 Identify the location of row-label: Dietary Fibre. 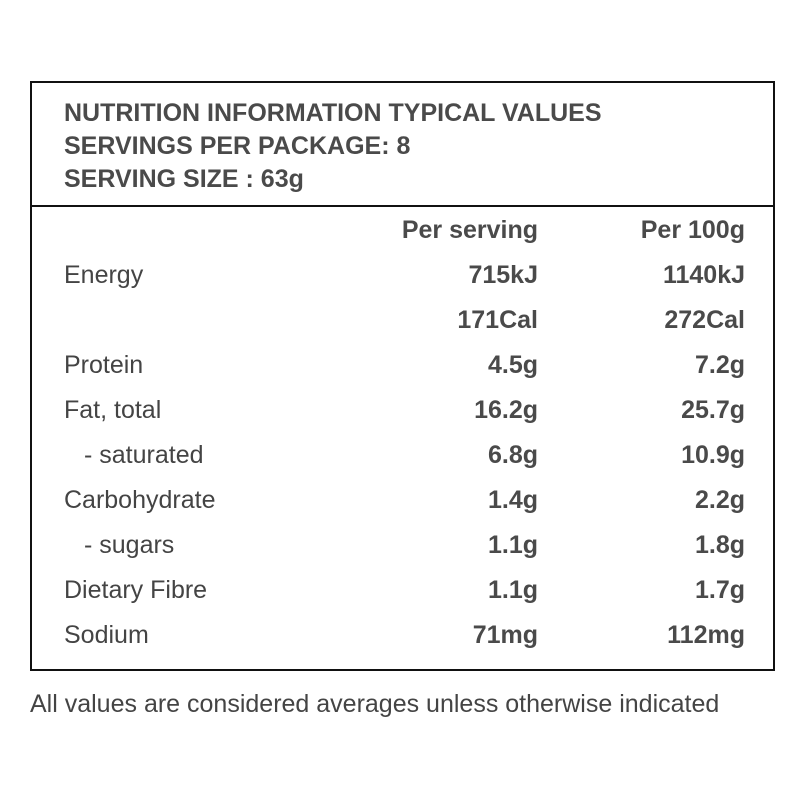
(136, 590).